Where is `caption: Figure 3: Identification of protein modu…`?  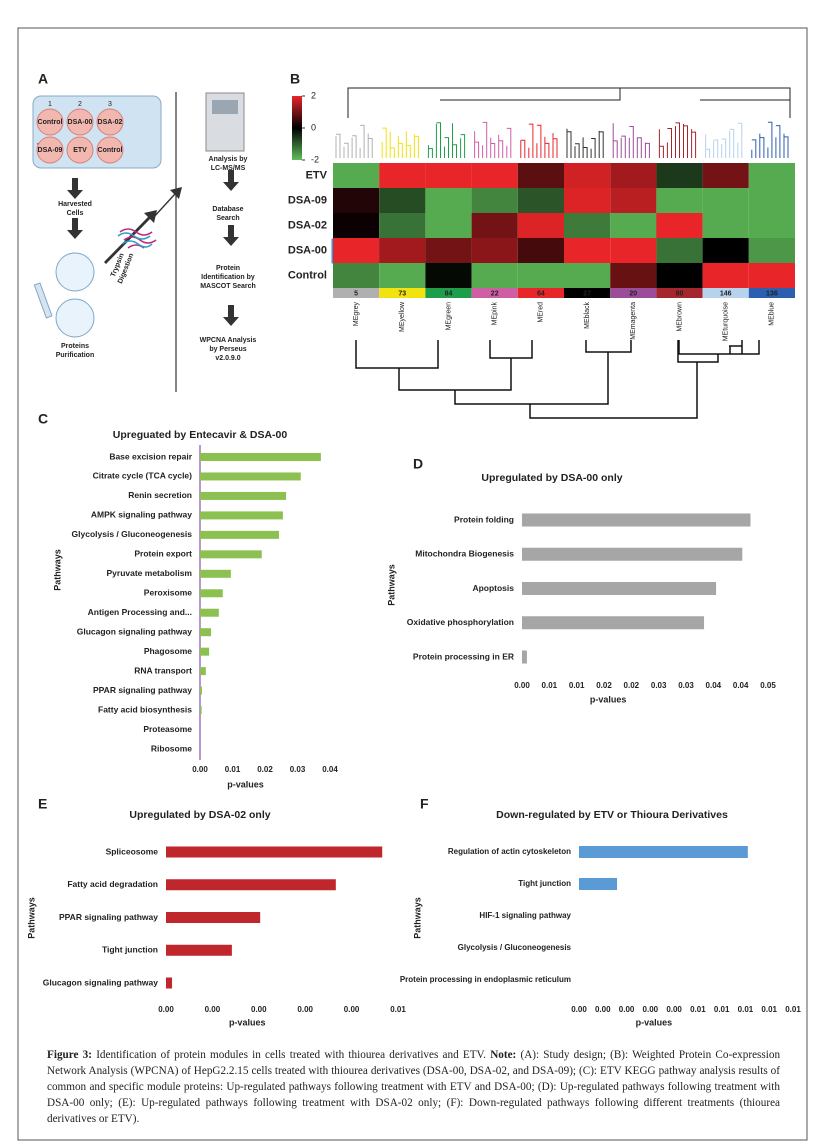 caption: Figure 3: Identification of protein modu… is located at coordinates (413, 1087).